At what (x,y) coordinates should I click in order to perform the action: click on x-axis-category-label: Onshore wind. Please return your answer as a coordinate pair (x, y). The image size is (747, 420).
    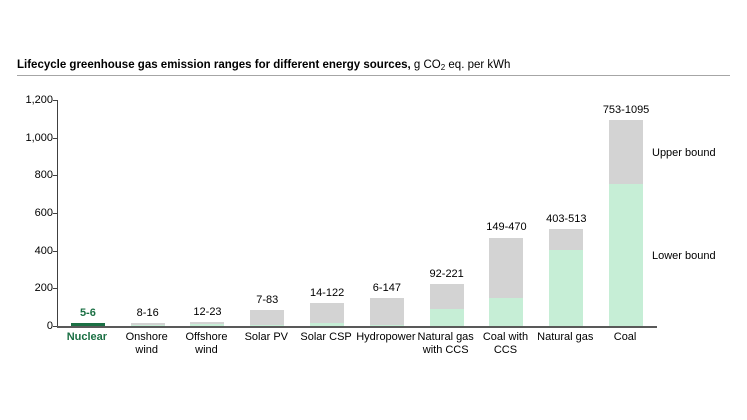
    Looking at the image, I should click on (146, 343).